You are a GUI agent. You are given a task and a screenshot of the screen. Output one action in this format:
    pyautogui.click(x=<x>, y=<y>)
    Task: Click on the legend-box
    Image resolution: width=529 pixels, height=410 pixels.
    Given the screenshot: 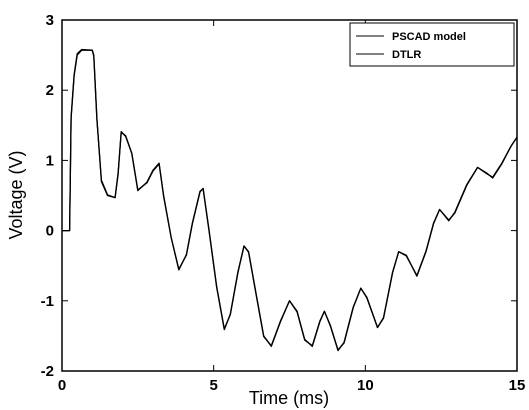 What is the action you would take?
    pyautogui.click(x=432, y=44)
    